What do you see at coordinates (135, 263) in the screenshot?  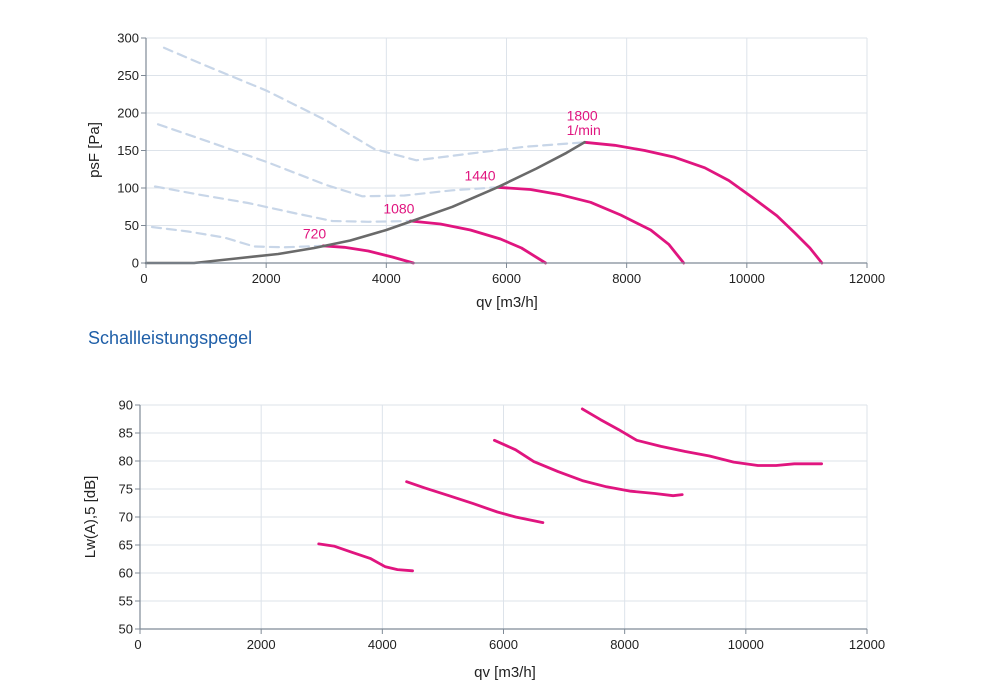 I see `y-tick-label: 0` at bounding box center [135, 263].